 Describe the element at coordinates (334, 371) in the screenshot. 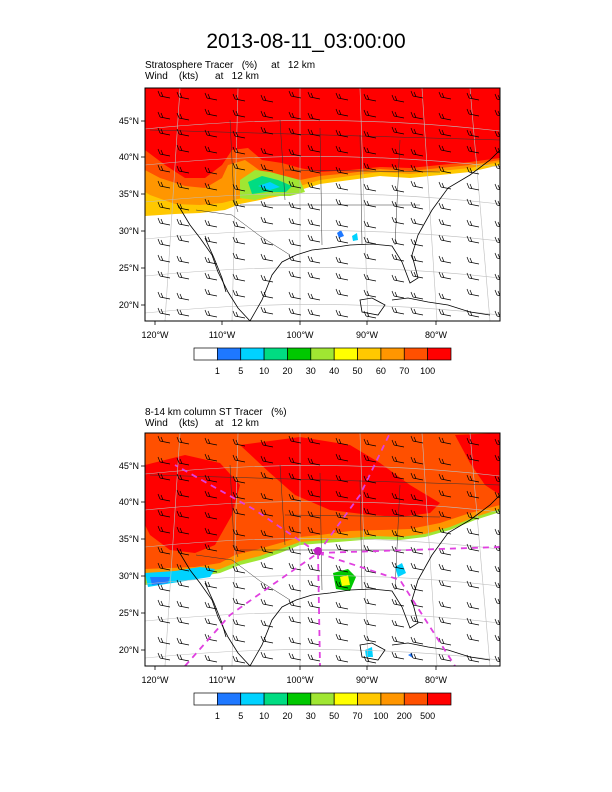

I see `colorbar-label: 40` at that location.